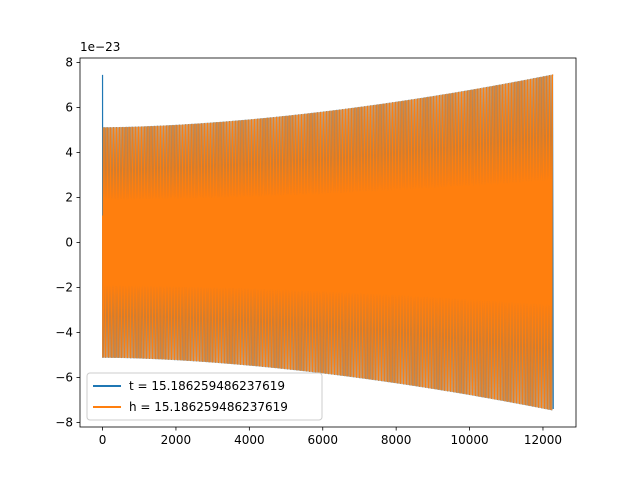 The height and width of the screenshot is (480, 640). I want to click on y-tick-label: −8, so click(64, 423).